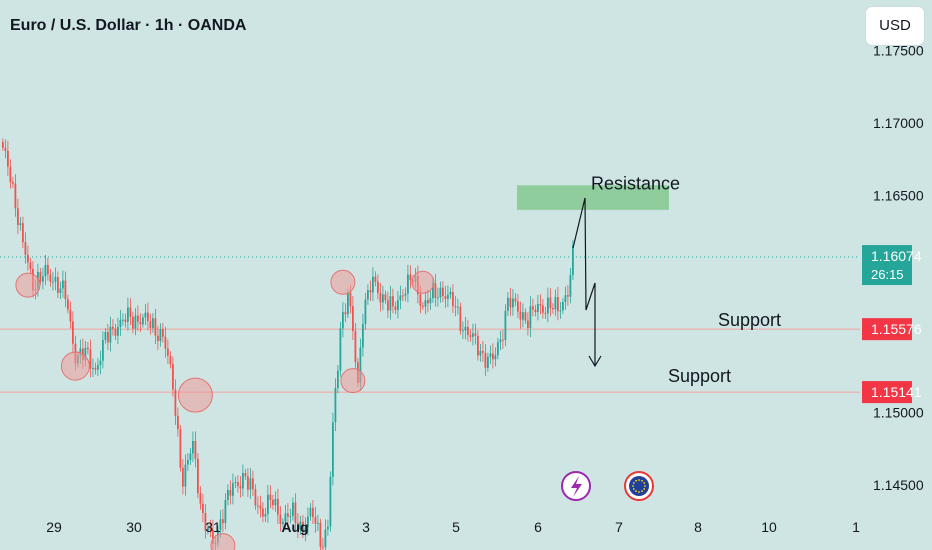 This screenshot has height=550, width=932. Describe the element at coordinates (639, 486) in the screenshot. I see `eu-flag-icon` at that location.